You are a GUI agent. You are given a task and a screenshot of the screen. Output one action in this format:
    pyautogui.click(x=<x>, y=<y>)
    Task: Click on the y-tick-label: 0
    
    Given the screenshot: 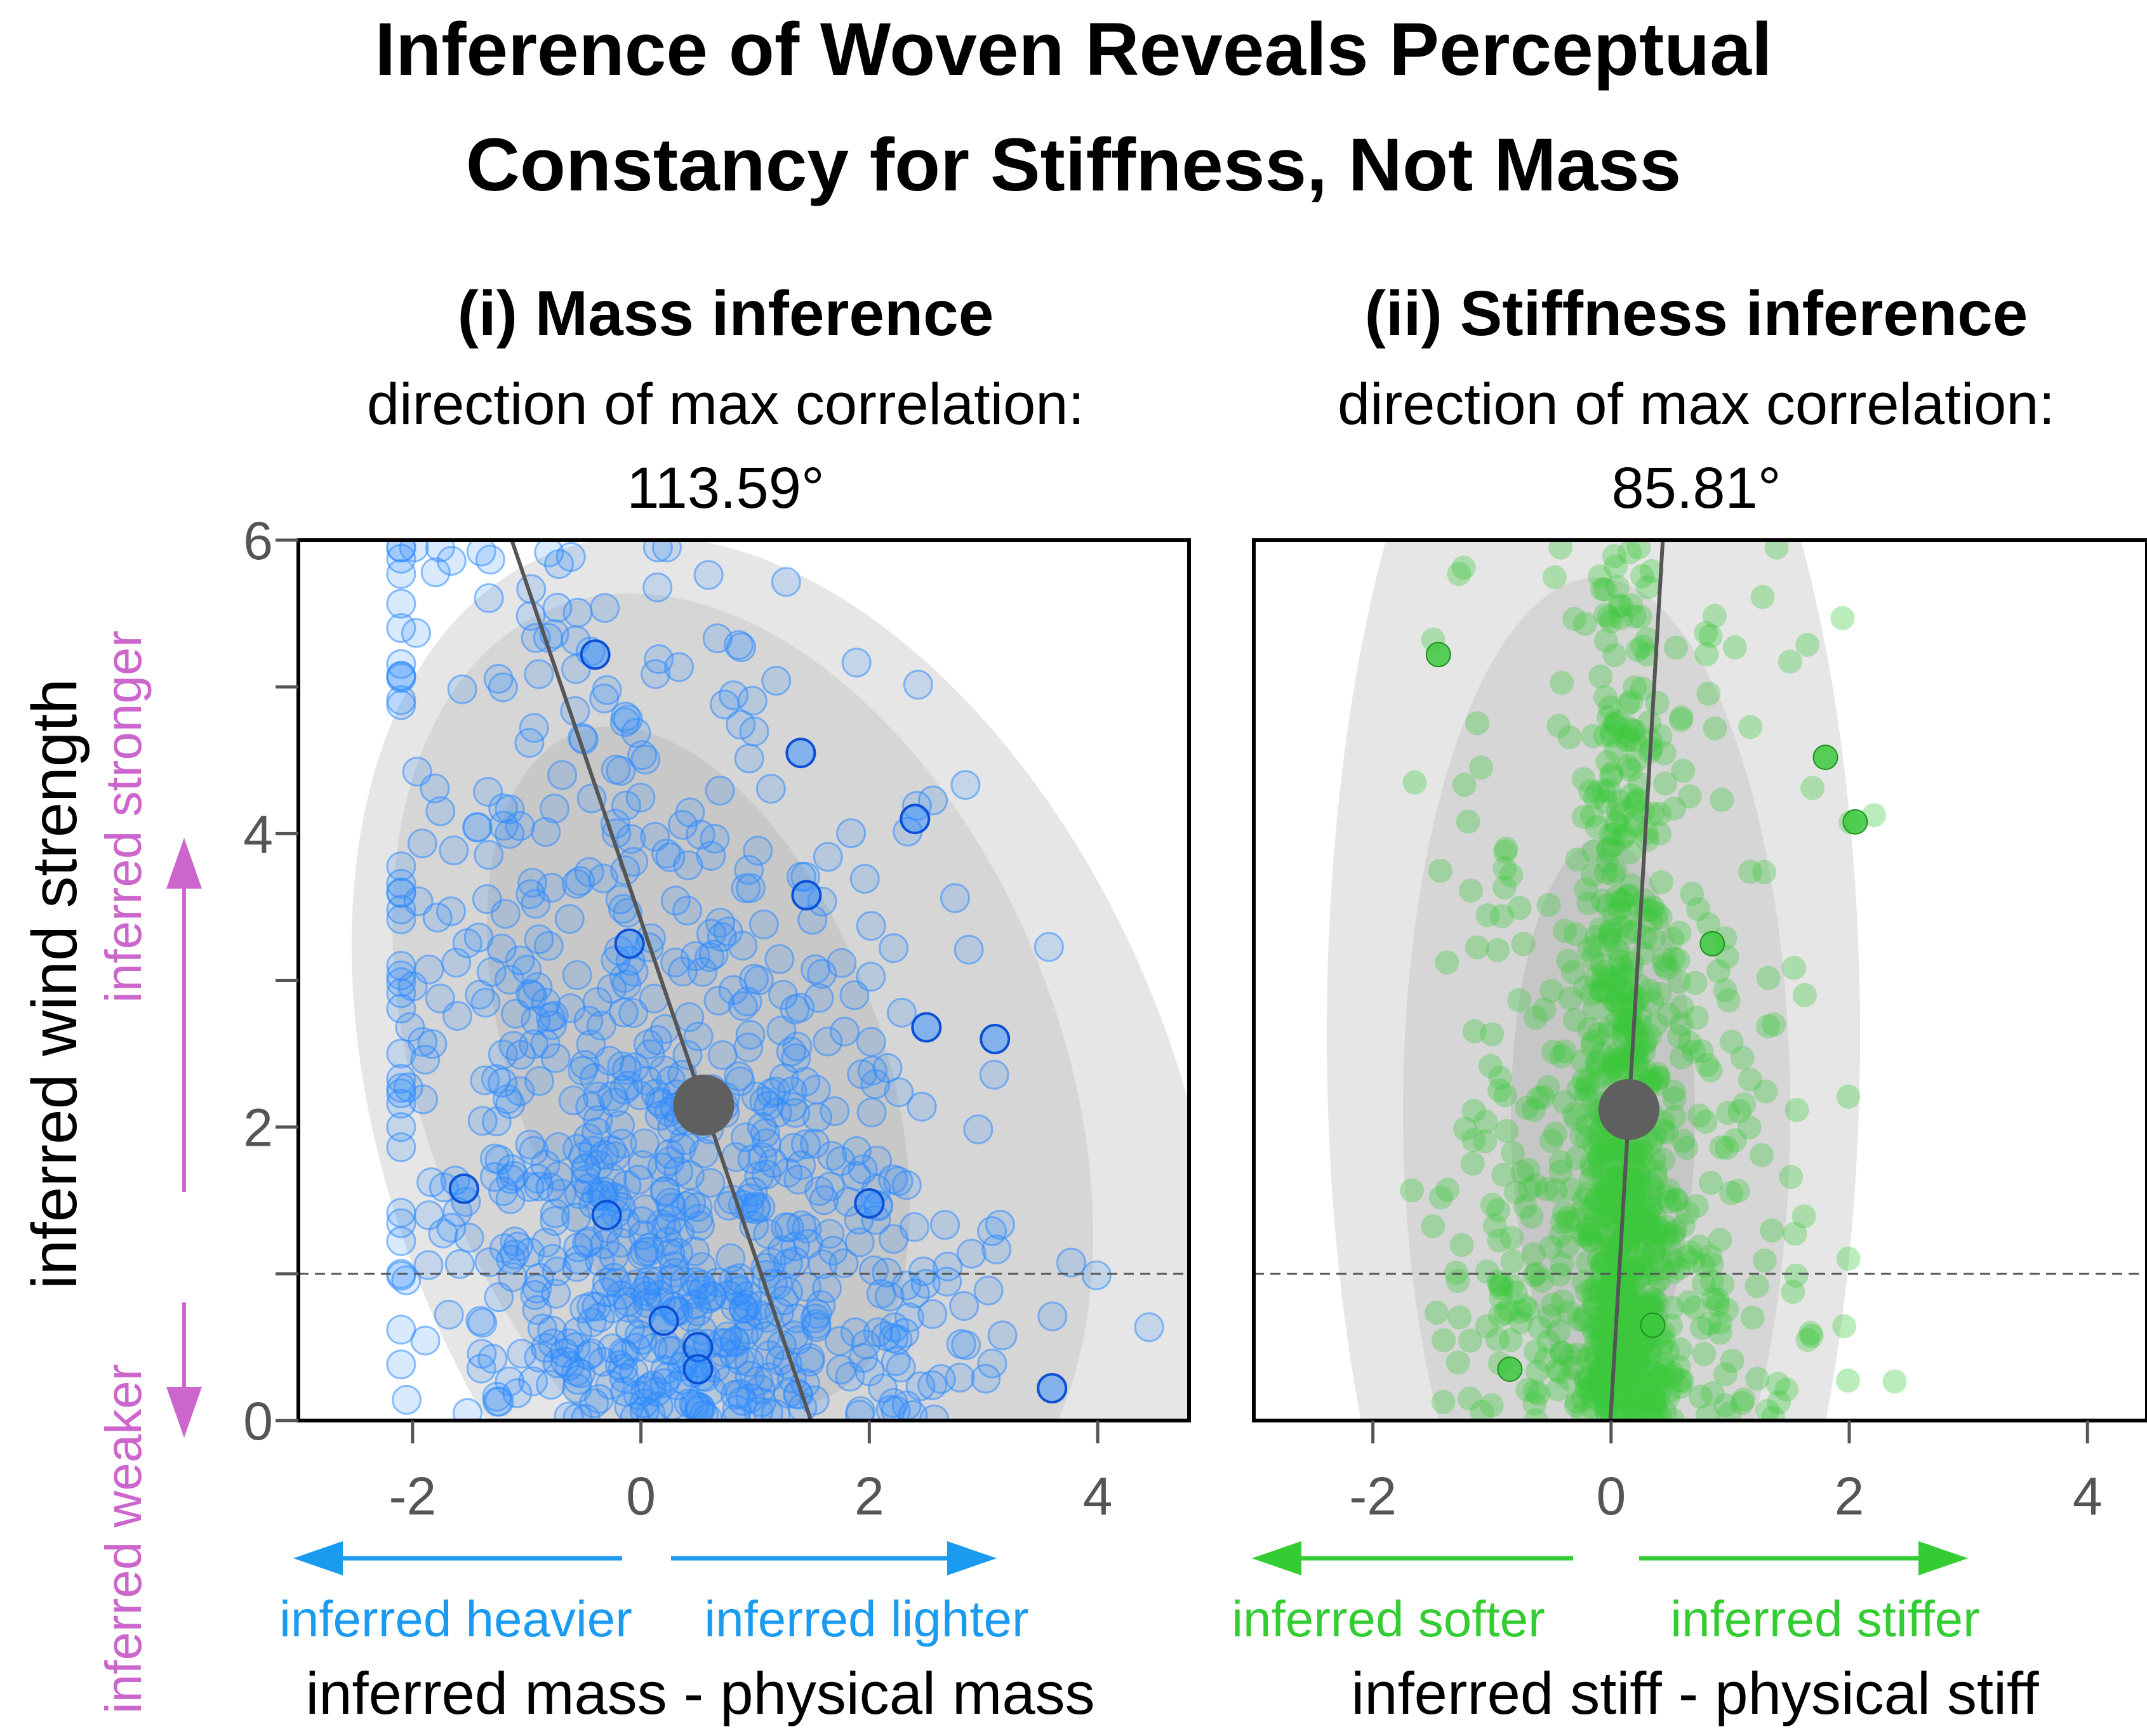 What is the action you would take?
    pyautogui.click(x=258, y=1421)
    